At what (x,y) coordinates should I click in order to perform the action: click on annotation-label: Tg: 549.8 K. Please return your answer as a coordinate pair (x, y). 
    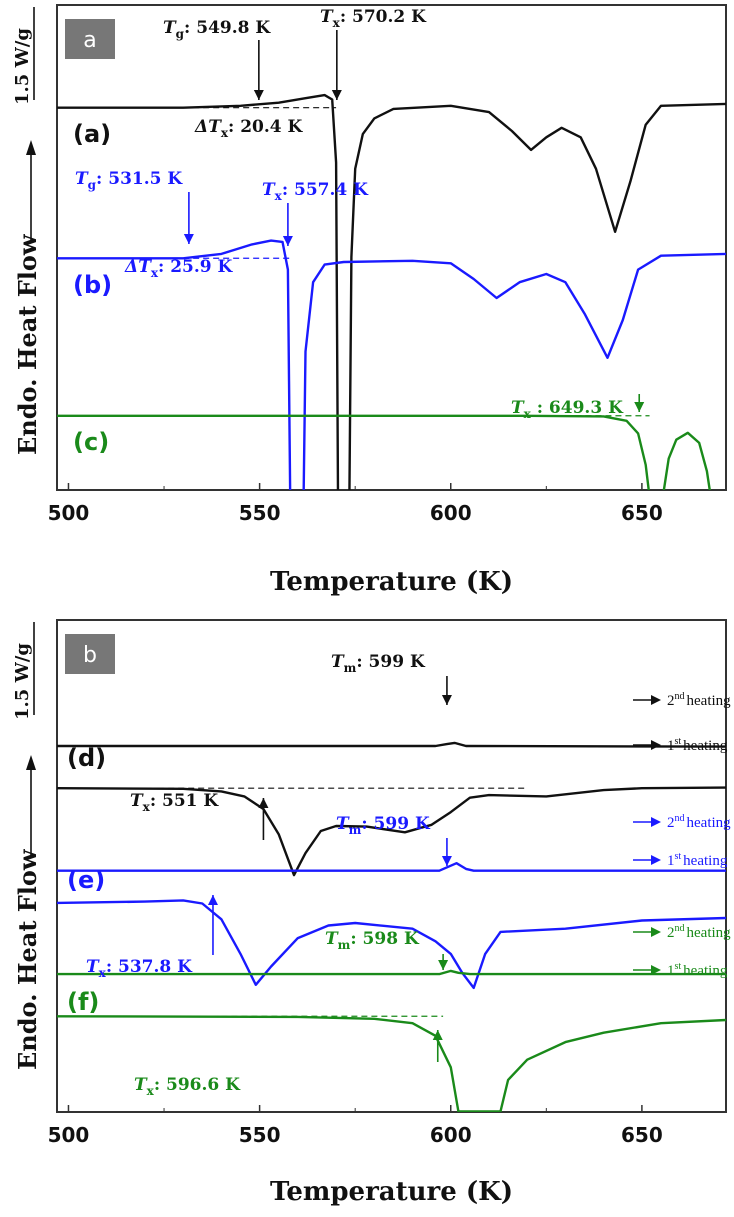
    Looking at the image, I should click on (217, 29).